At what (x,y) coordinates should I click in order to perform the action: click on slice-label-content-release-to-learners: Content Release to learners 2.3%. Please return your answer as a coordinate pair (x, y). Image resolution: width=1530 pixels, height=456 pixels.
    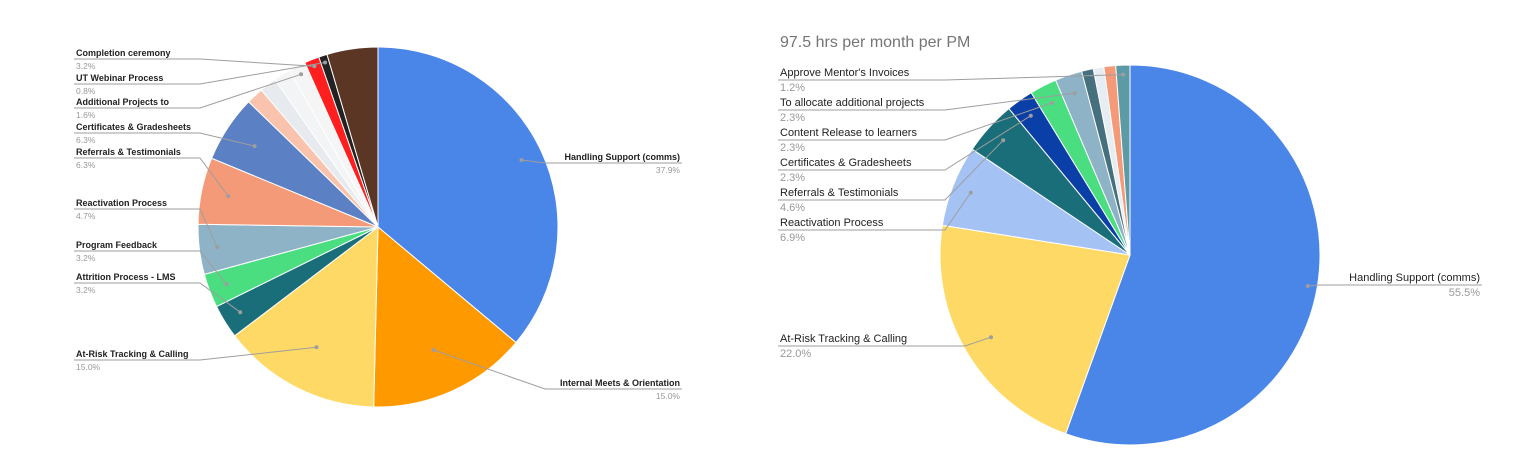
    Looking at the image, I should click on (916, 127).